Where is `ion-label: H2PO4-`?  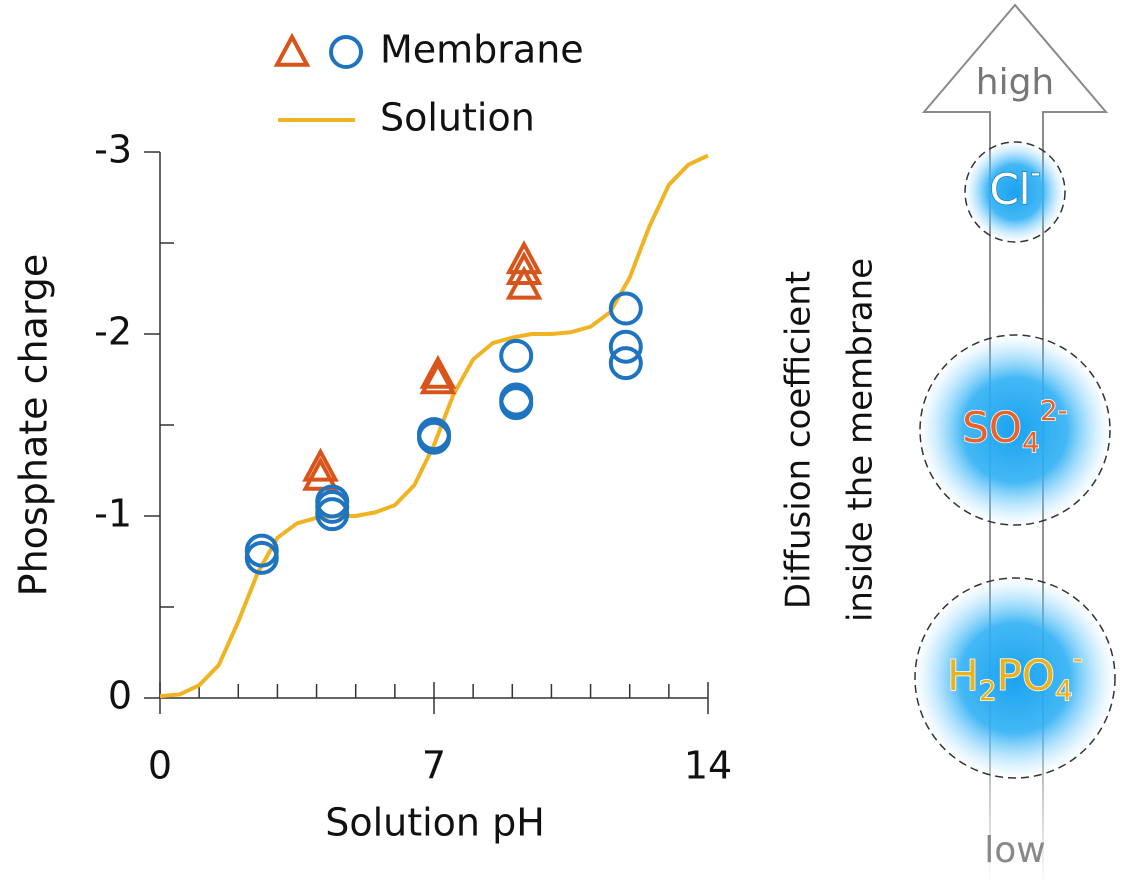 ion-label: H2PO4- is located at coordinates (1015, 674).